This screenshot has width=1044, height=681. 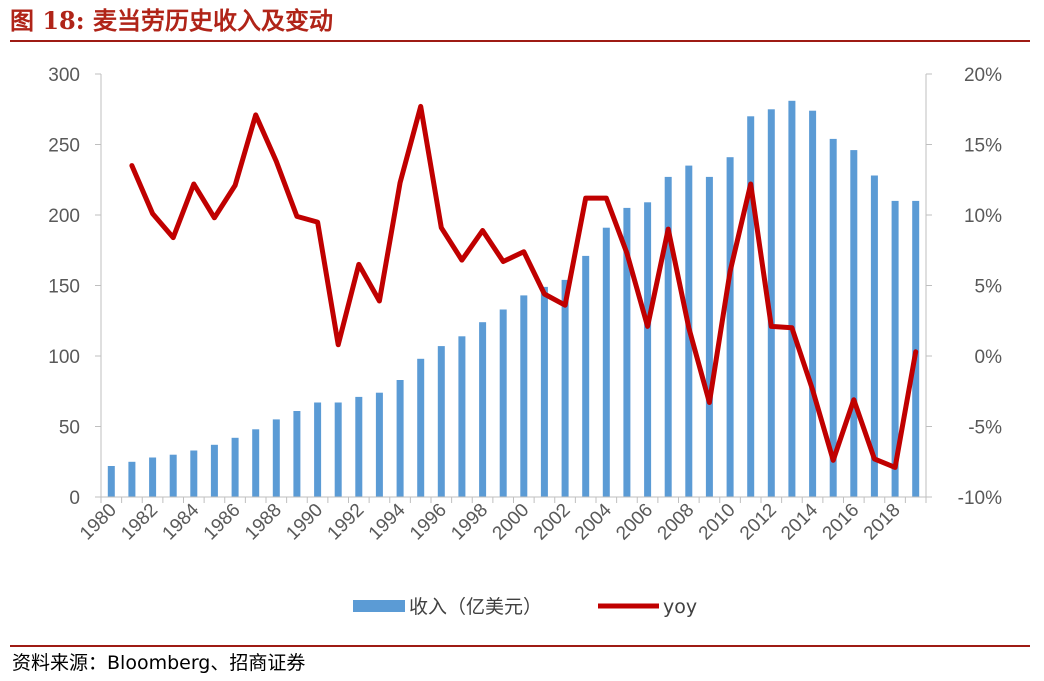 What do you see at coordinates (648, 350) in the screenshot?
I see `bar-2006` at bounding box center [648, 350].